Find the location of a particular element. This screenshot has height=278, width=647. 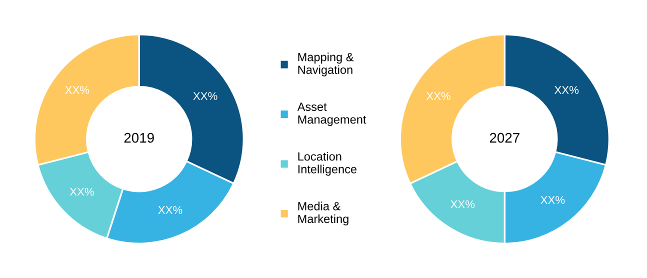

legend-label: Media & Marketing is located at coordinates (323, 214).